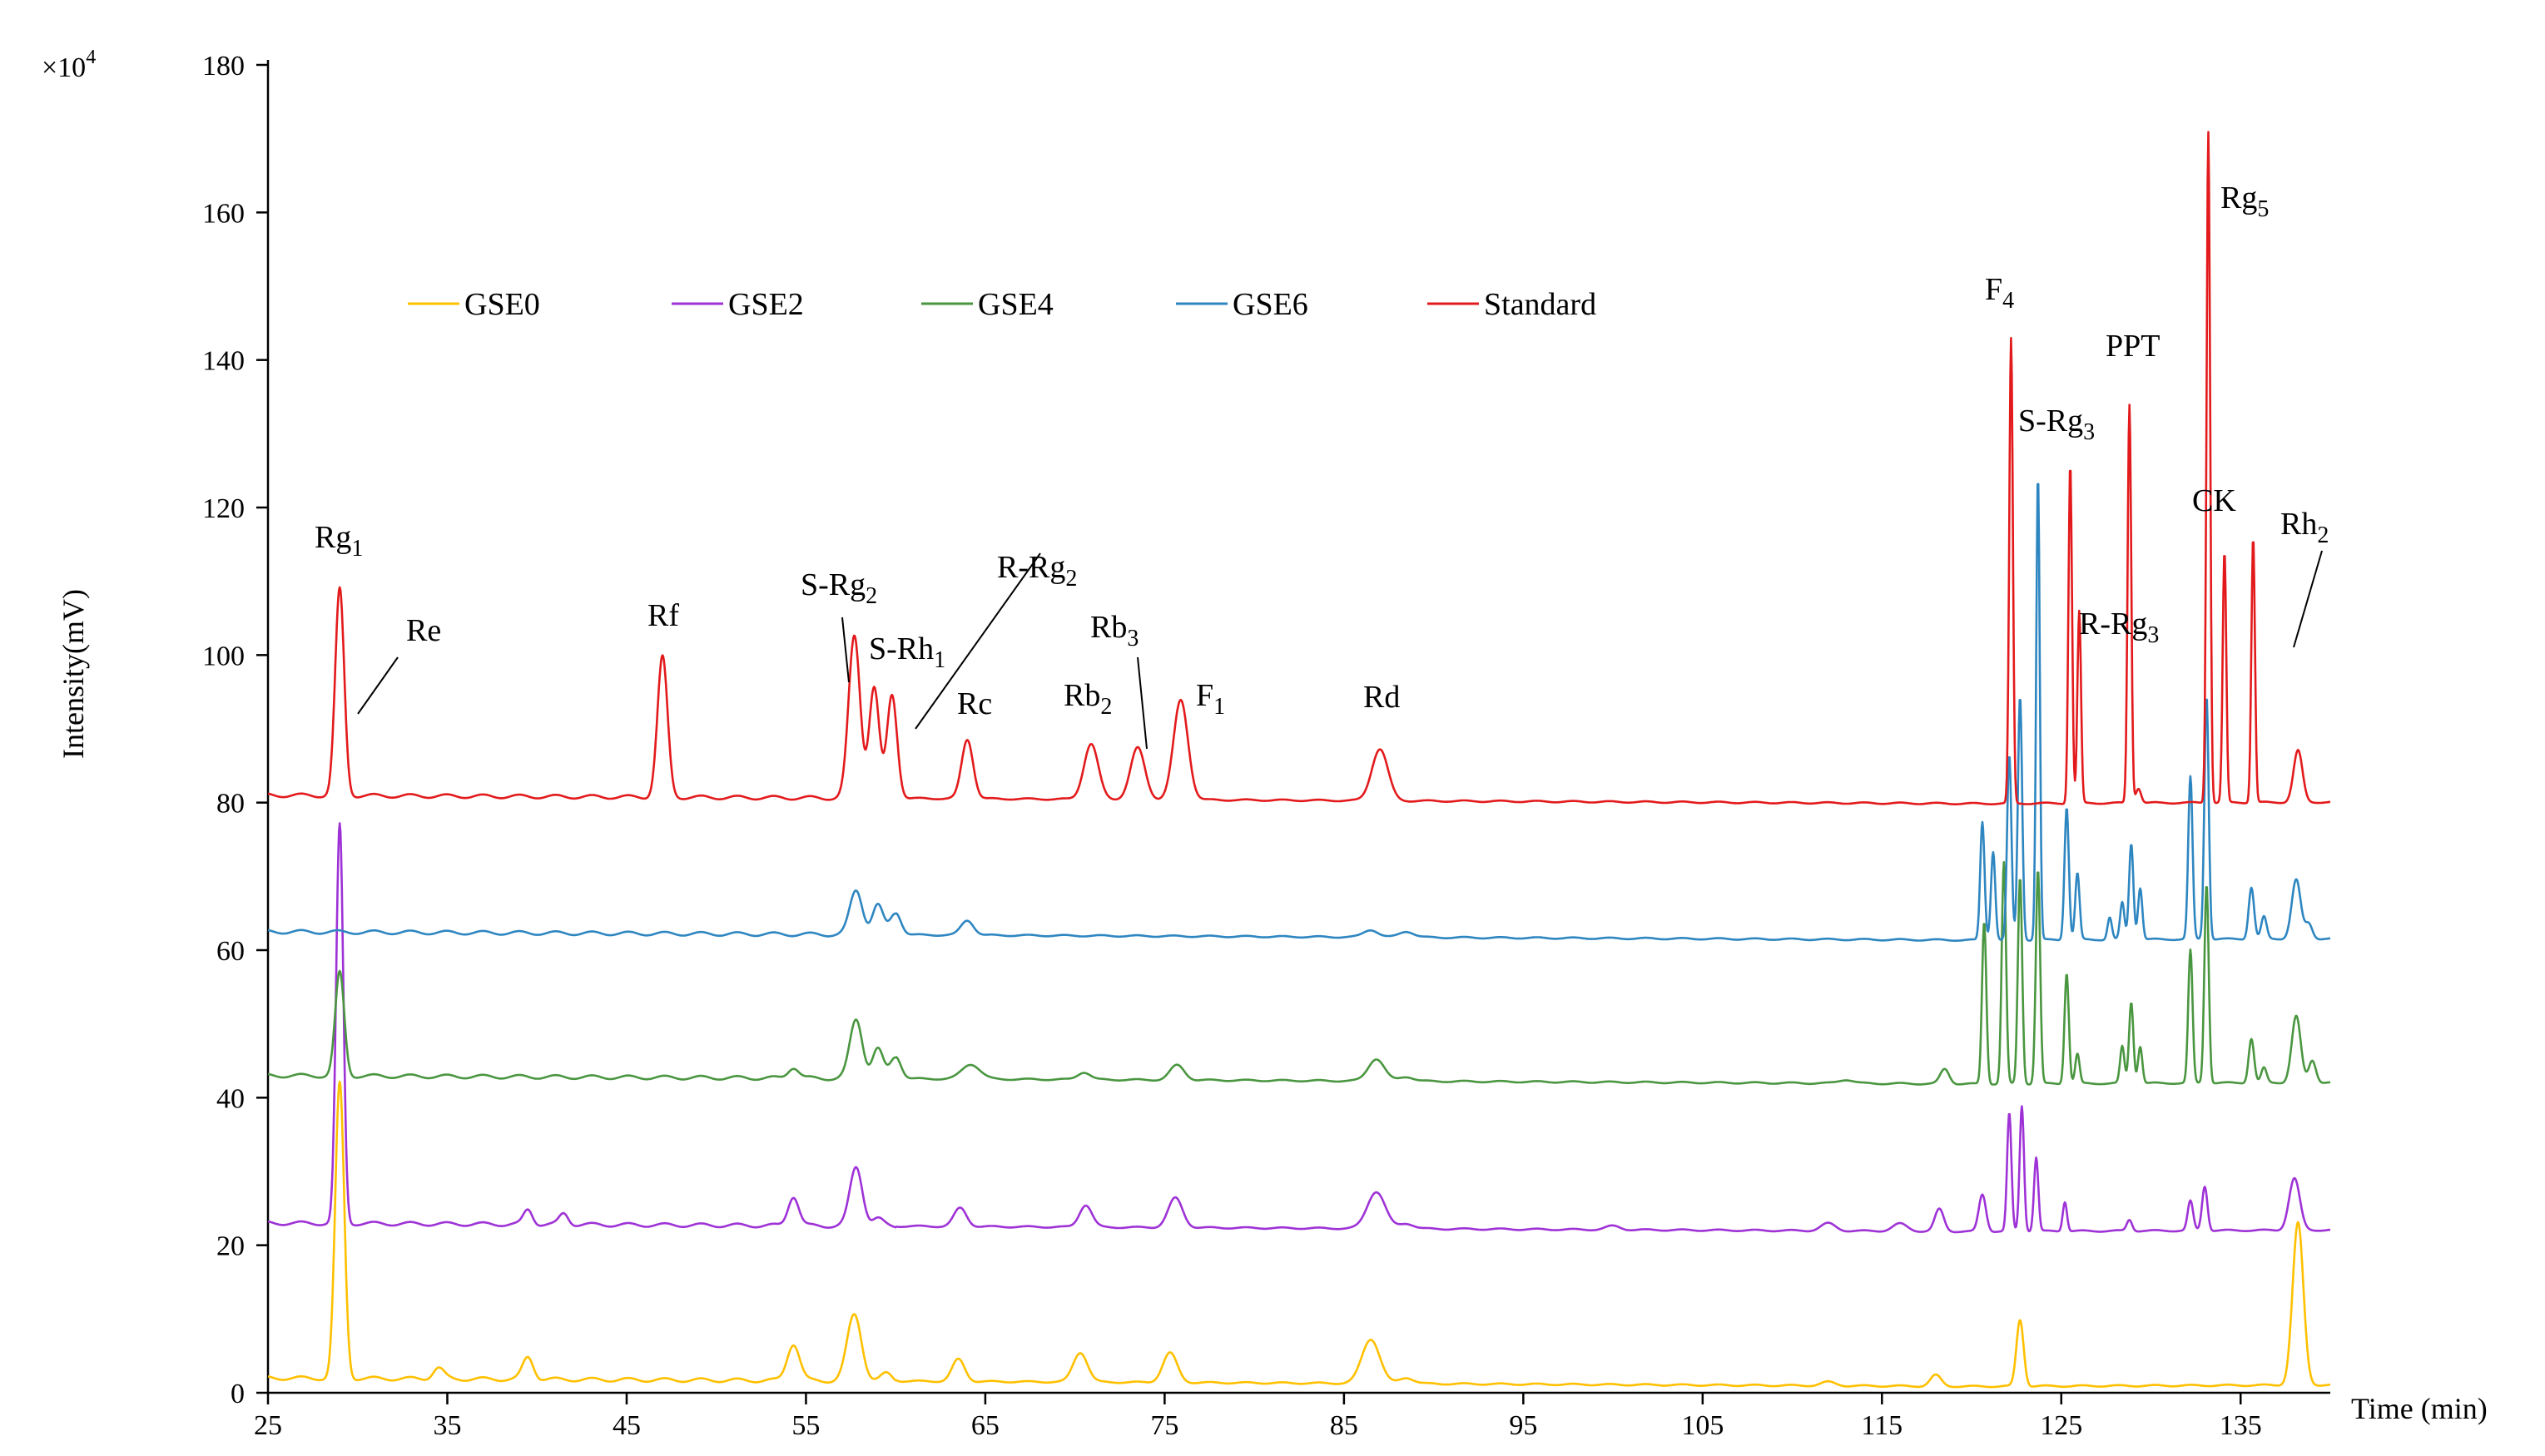 Image resolution: width=2545 pixels, height=1456 pixels. Describe the element at coordinates (2419, 1408) in the screenshot. I see `x-axis-title: Time (min)` at that location.